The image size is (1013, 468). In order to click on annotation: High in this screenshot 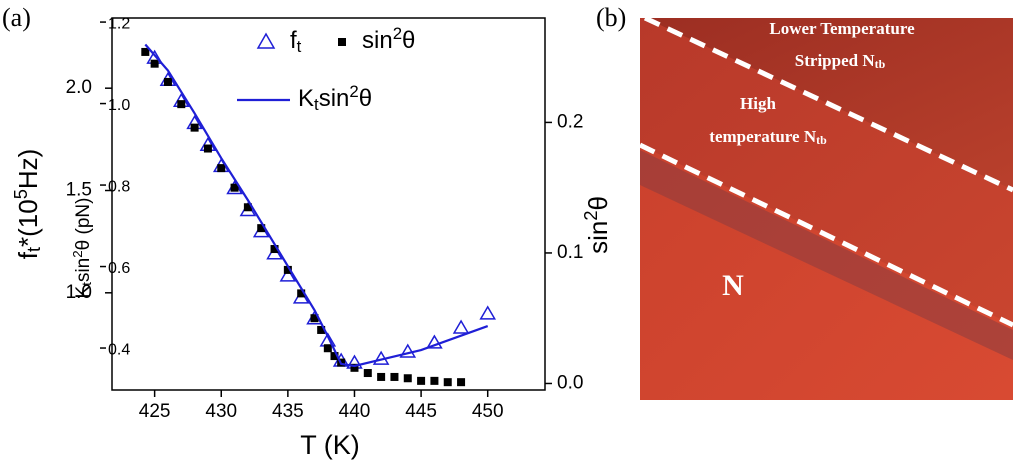, I will do `click(758, 103)`.